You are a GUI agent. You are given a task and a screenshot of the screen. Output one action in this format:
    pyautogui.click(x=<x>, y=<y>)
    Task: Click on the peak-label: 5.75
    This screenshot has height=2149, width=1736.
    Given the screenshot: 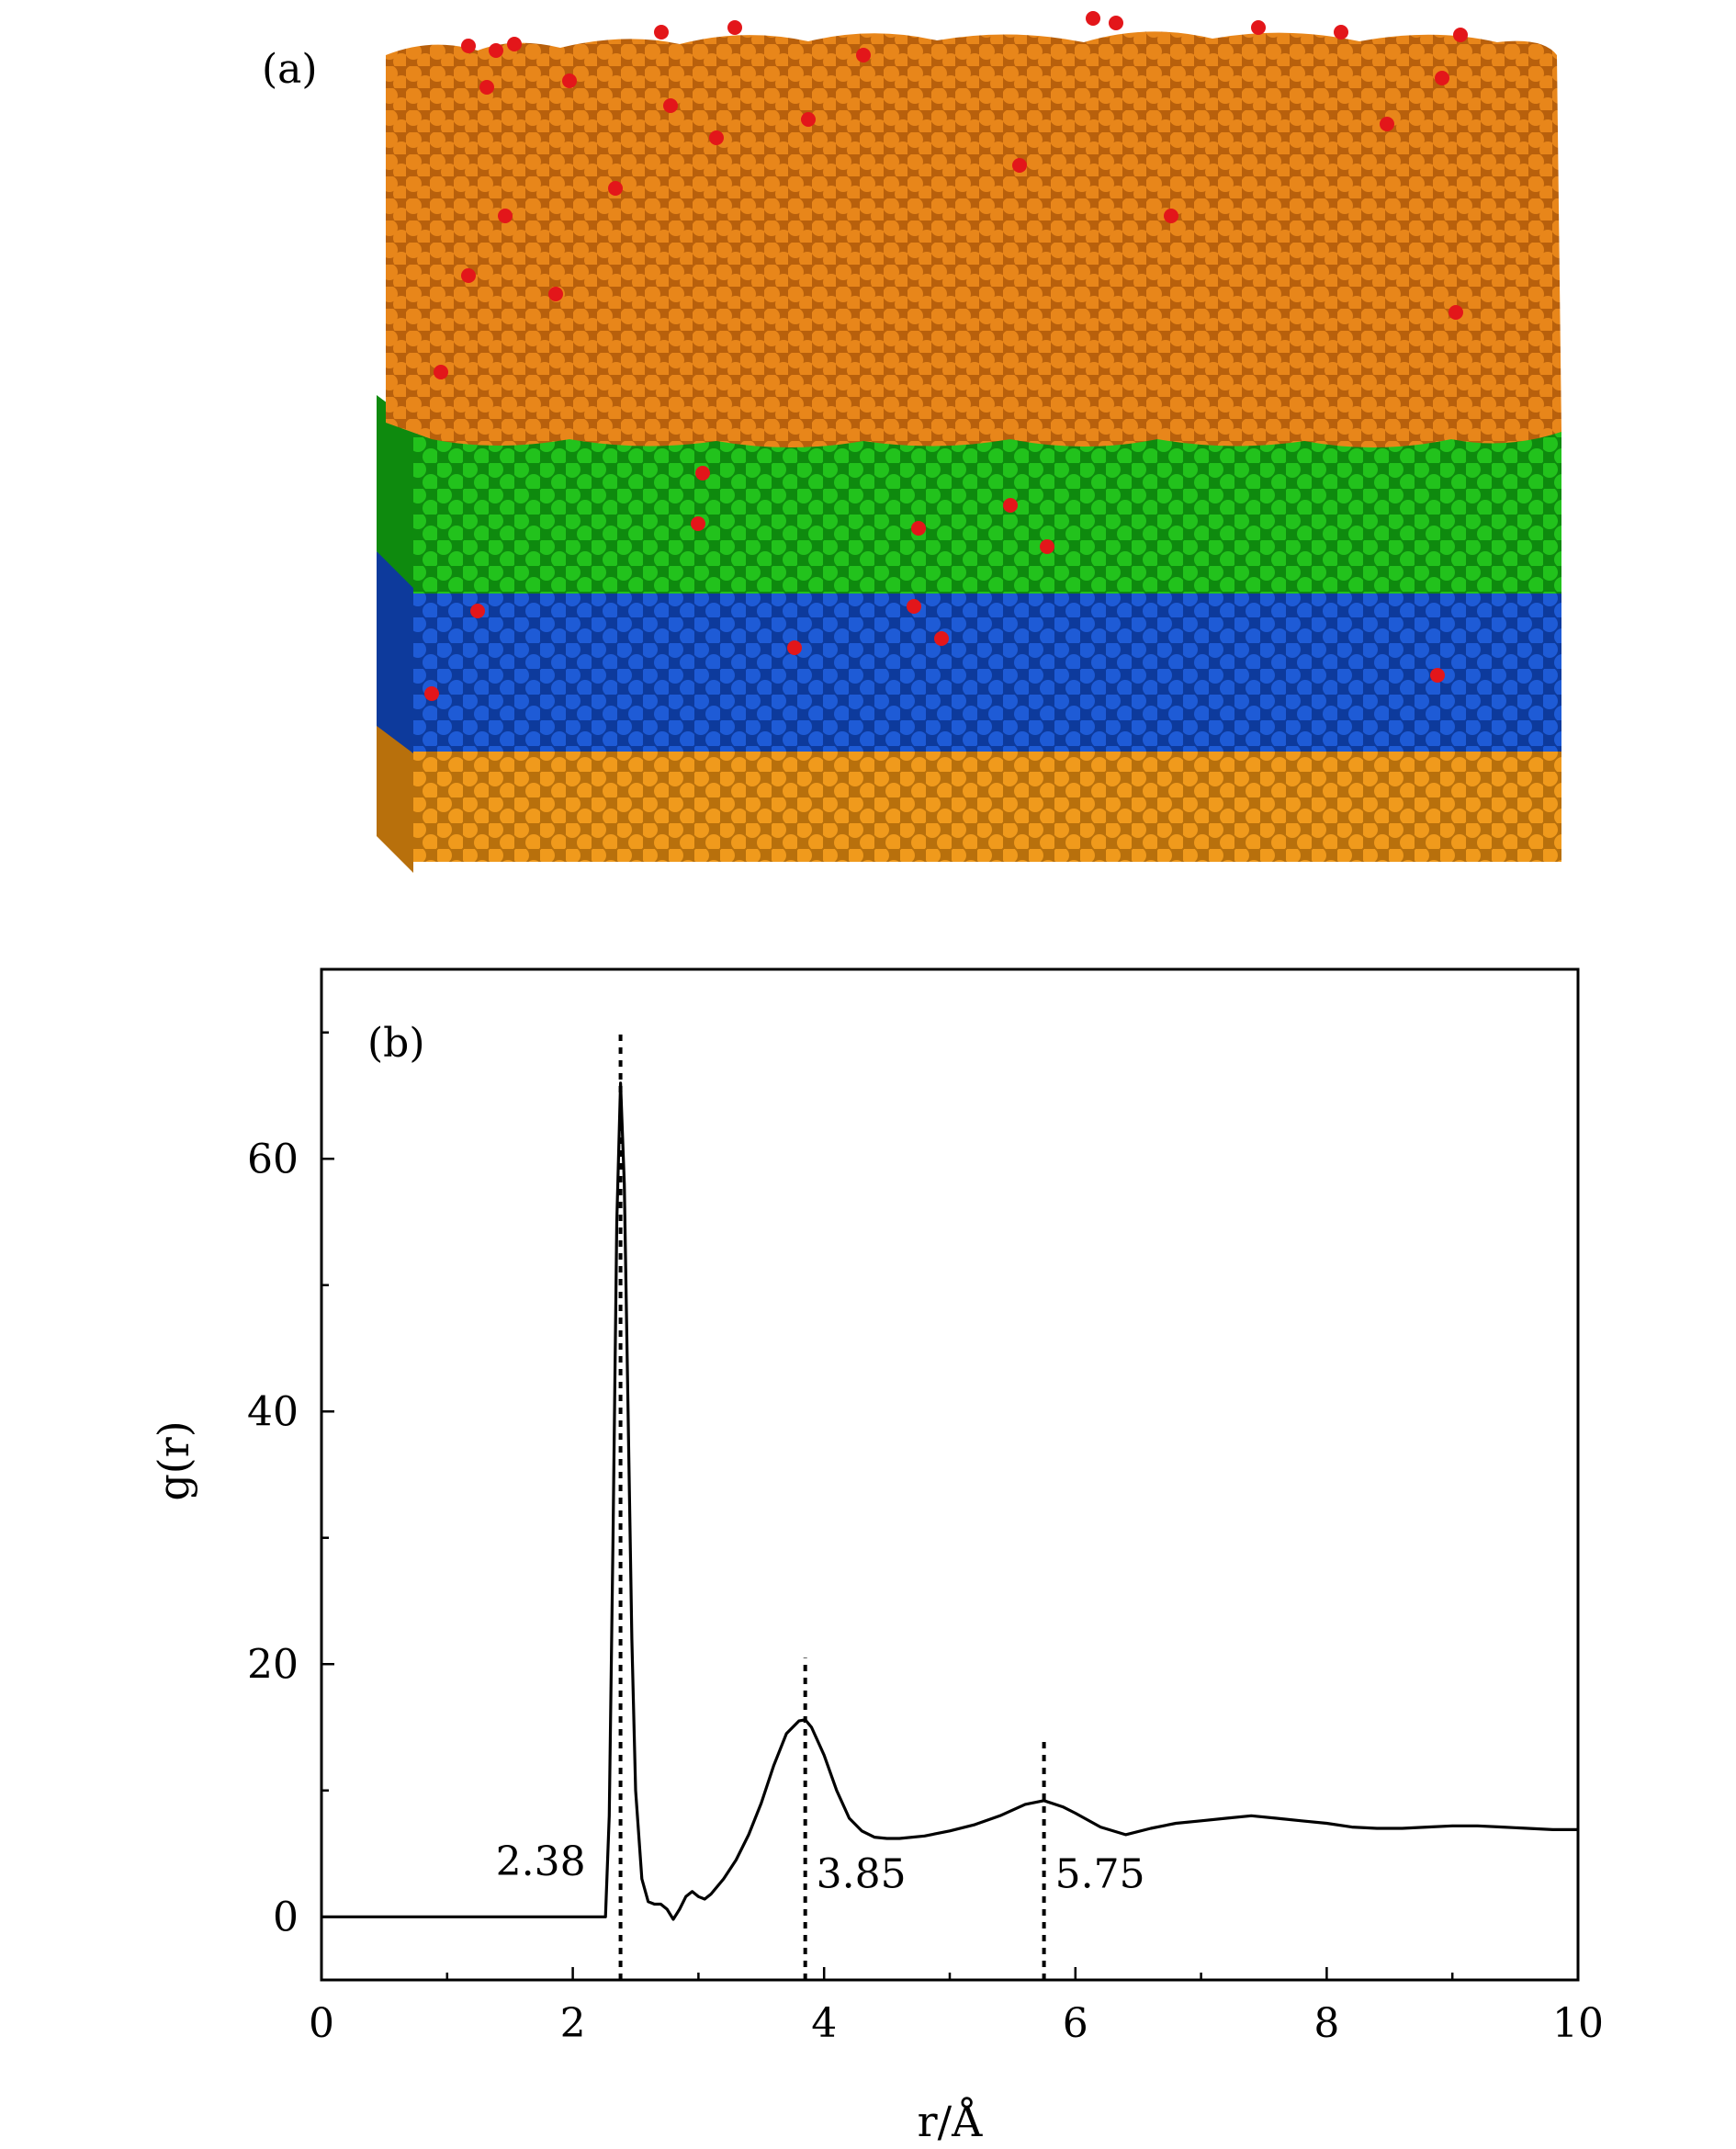 What is the action you would take?
    pyautogui.click(x=1100, y=1874)
    